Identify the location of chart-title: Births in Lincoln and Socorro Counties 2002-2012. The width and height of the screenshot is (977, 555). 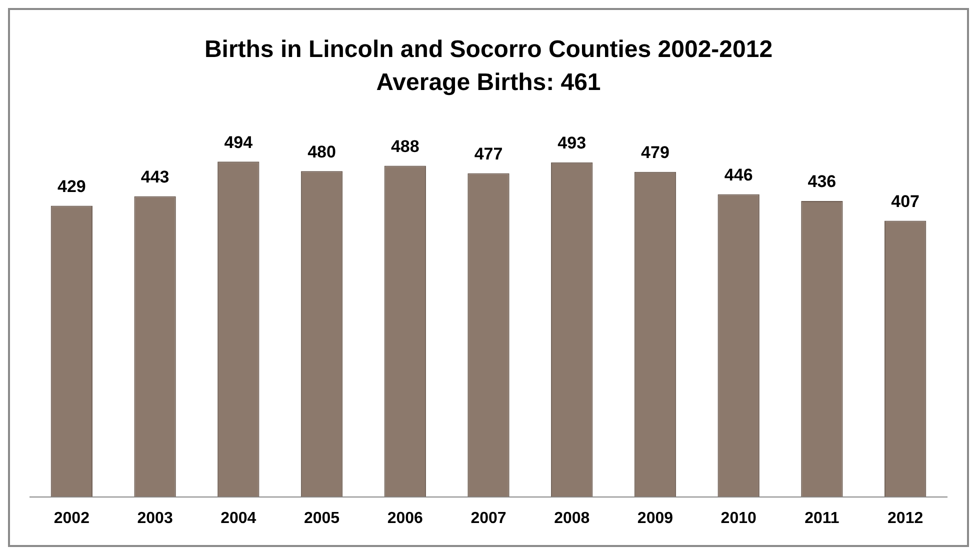
(488, 50).